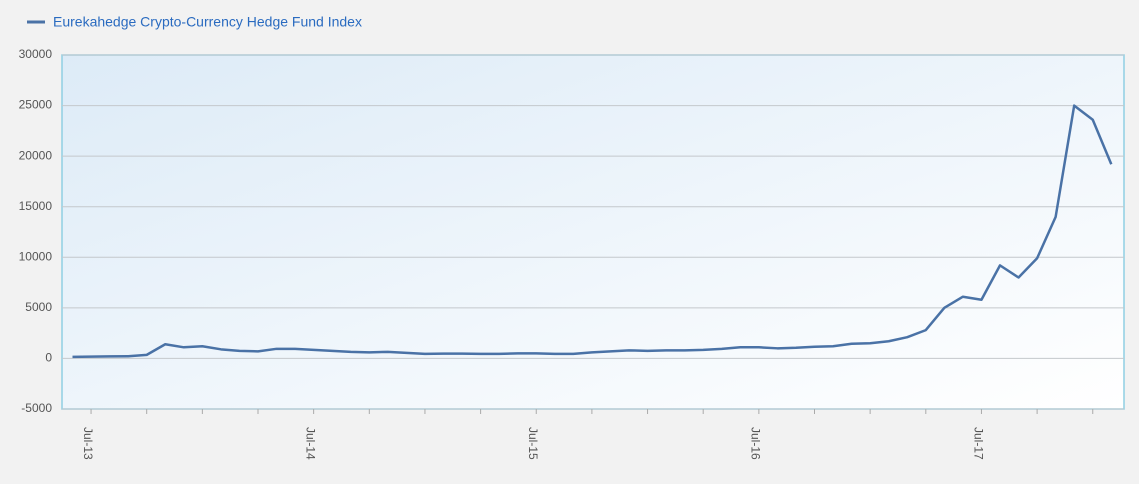  Describe the element at coordinates (36, 206) in the screenshot. I see `y-tick-label: 15000` at that location.